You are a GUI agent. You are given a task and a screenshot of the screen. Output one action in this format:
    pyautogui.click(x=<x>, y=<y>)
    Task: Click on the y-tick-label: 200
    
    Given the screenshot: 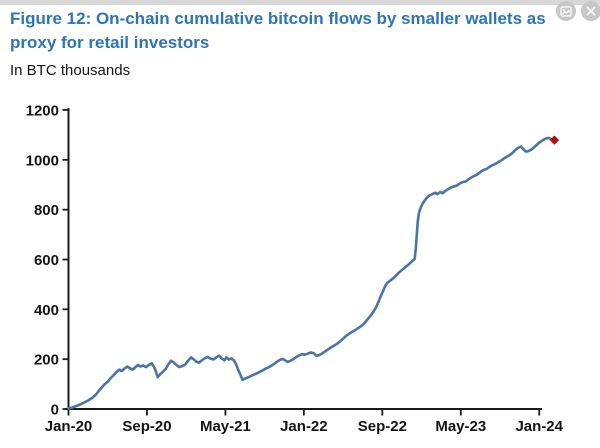 What is the action you would take?
    pyautogui.click(x=46, y=360)
    